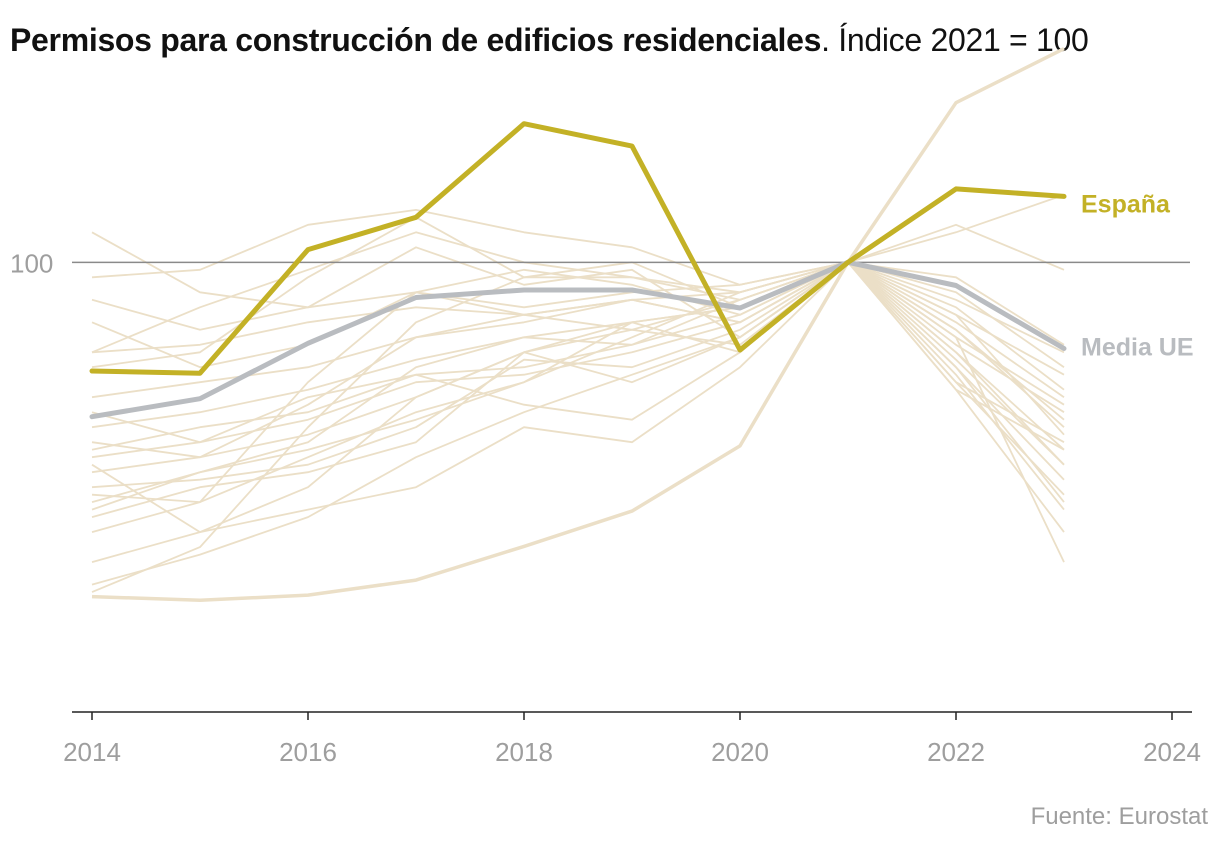  What do you see at coordinates (31, 263) in the screenshot?
I see `y-tick-label: 100` at bounding box center [31, 263].